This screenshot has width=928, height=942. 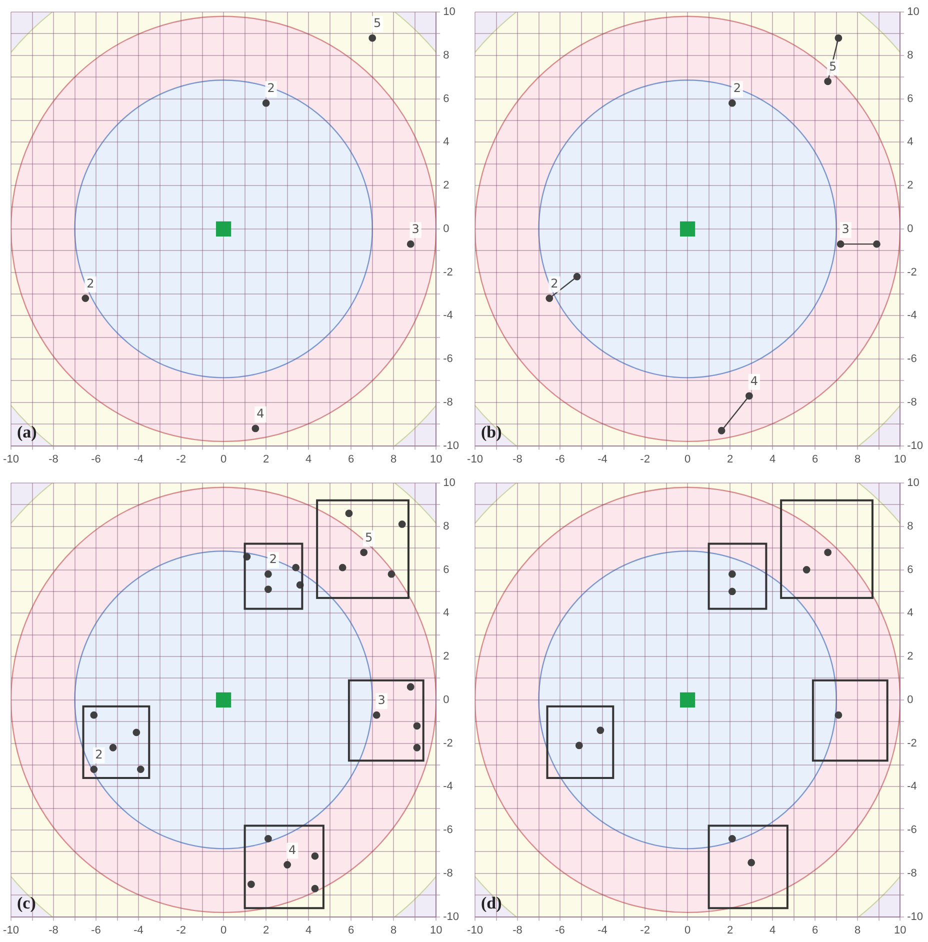 What do you see at coordinates (26, 903) in the screenshot?
I see `annotation: (c)` at bounding box center [26, 903].